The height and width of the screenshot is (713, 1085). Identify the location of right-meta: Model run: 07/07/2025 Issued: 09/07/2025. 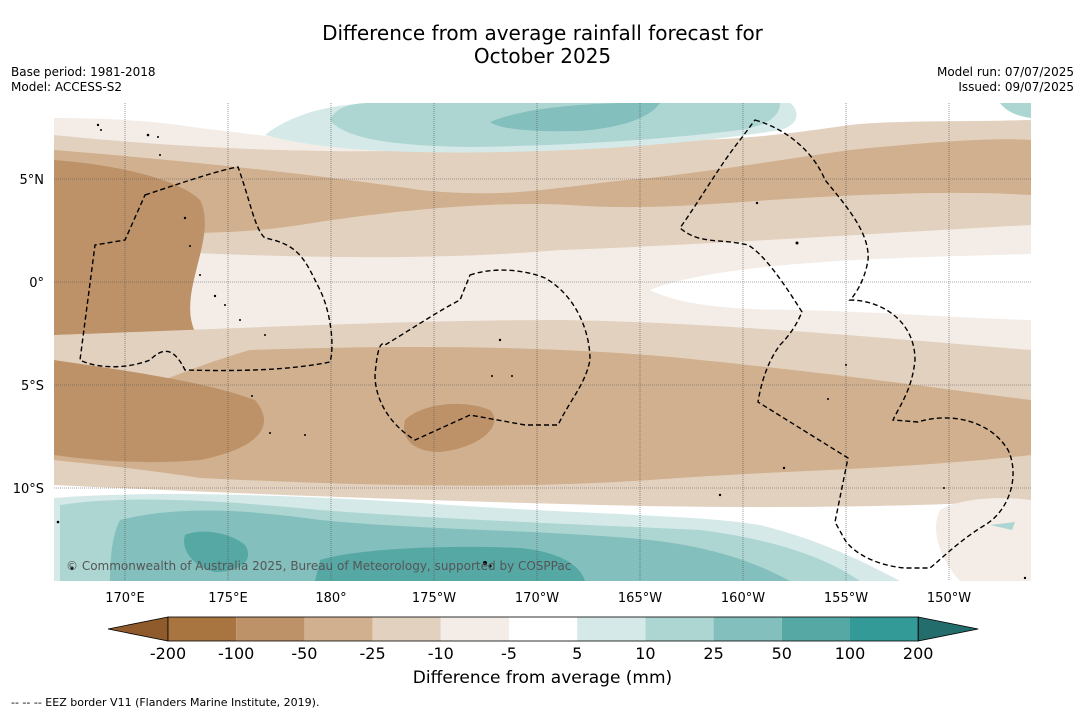
(1005, 80).